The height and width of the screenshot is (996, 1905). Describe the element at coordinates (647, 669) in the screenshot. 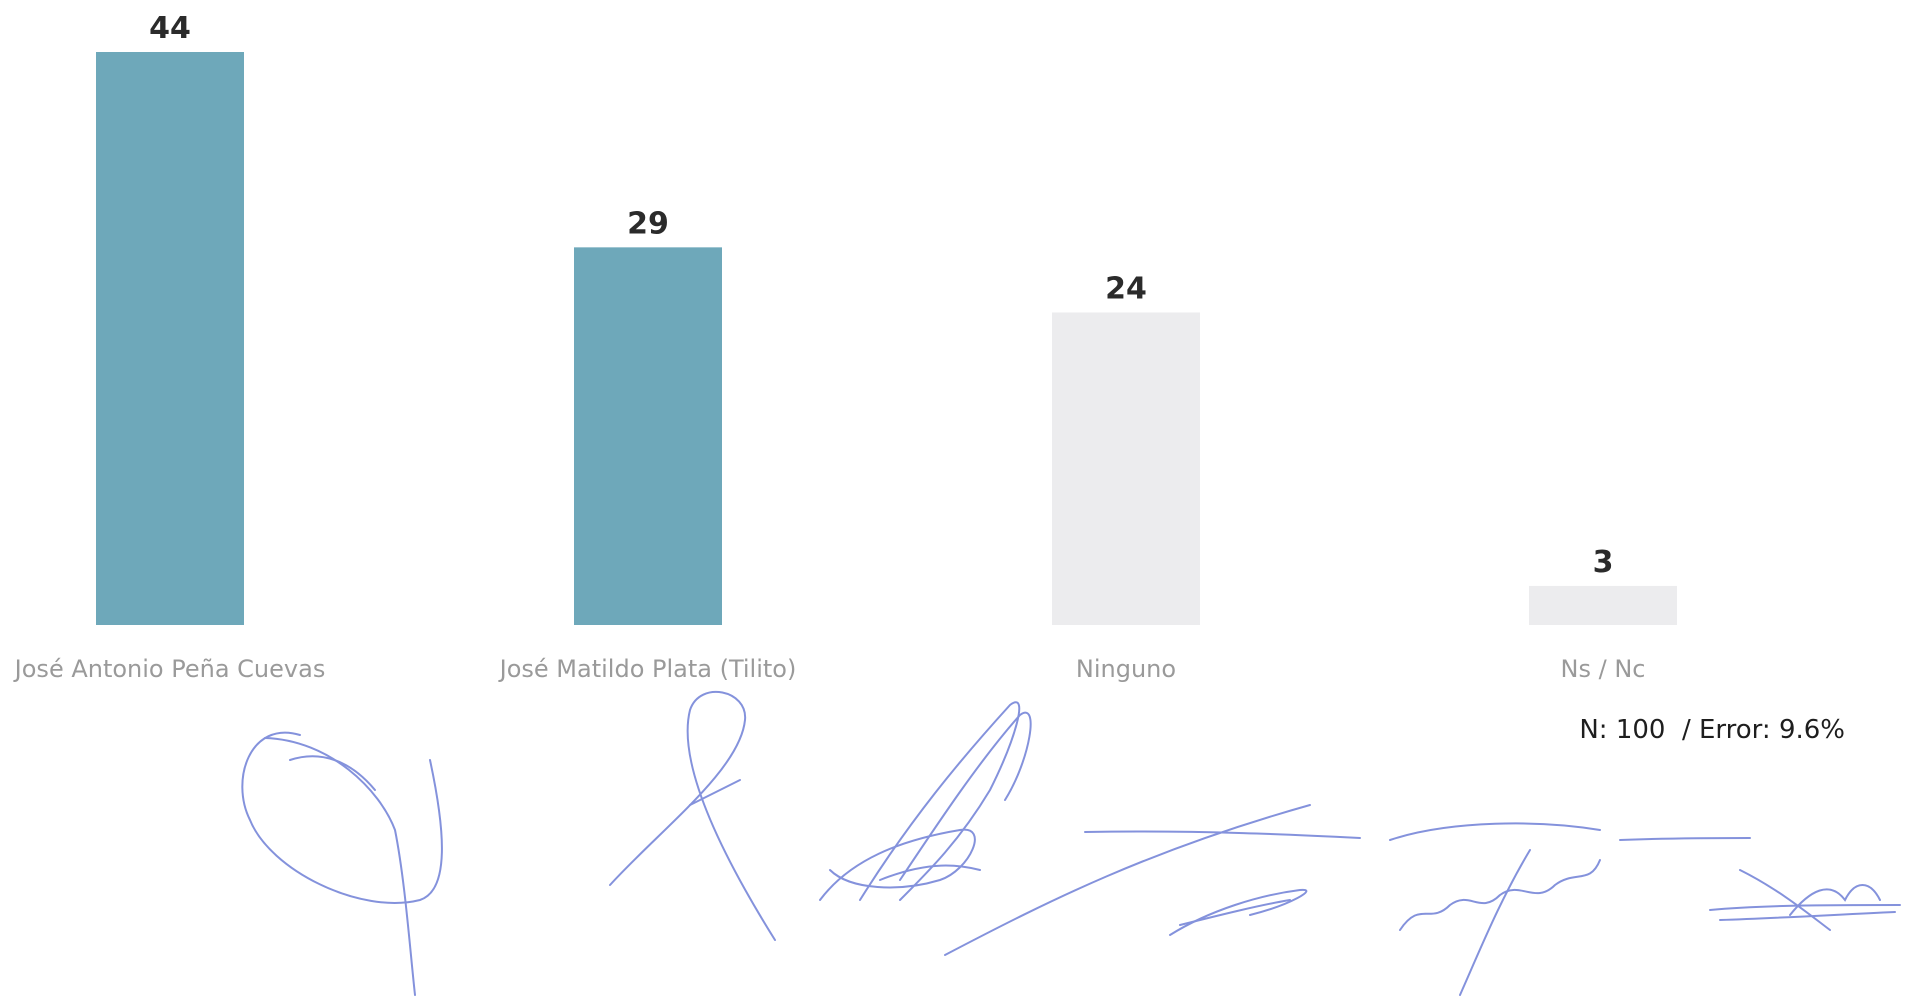

I see `category-label-2: José Matildo Plata (Tilito)` at that location.